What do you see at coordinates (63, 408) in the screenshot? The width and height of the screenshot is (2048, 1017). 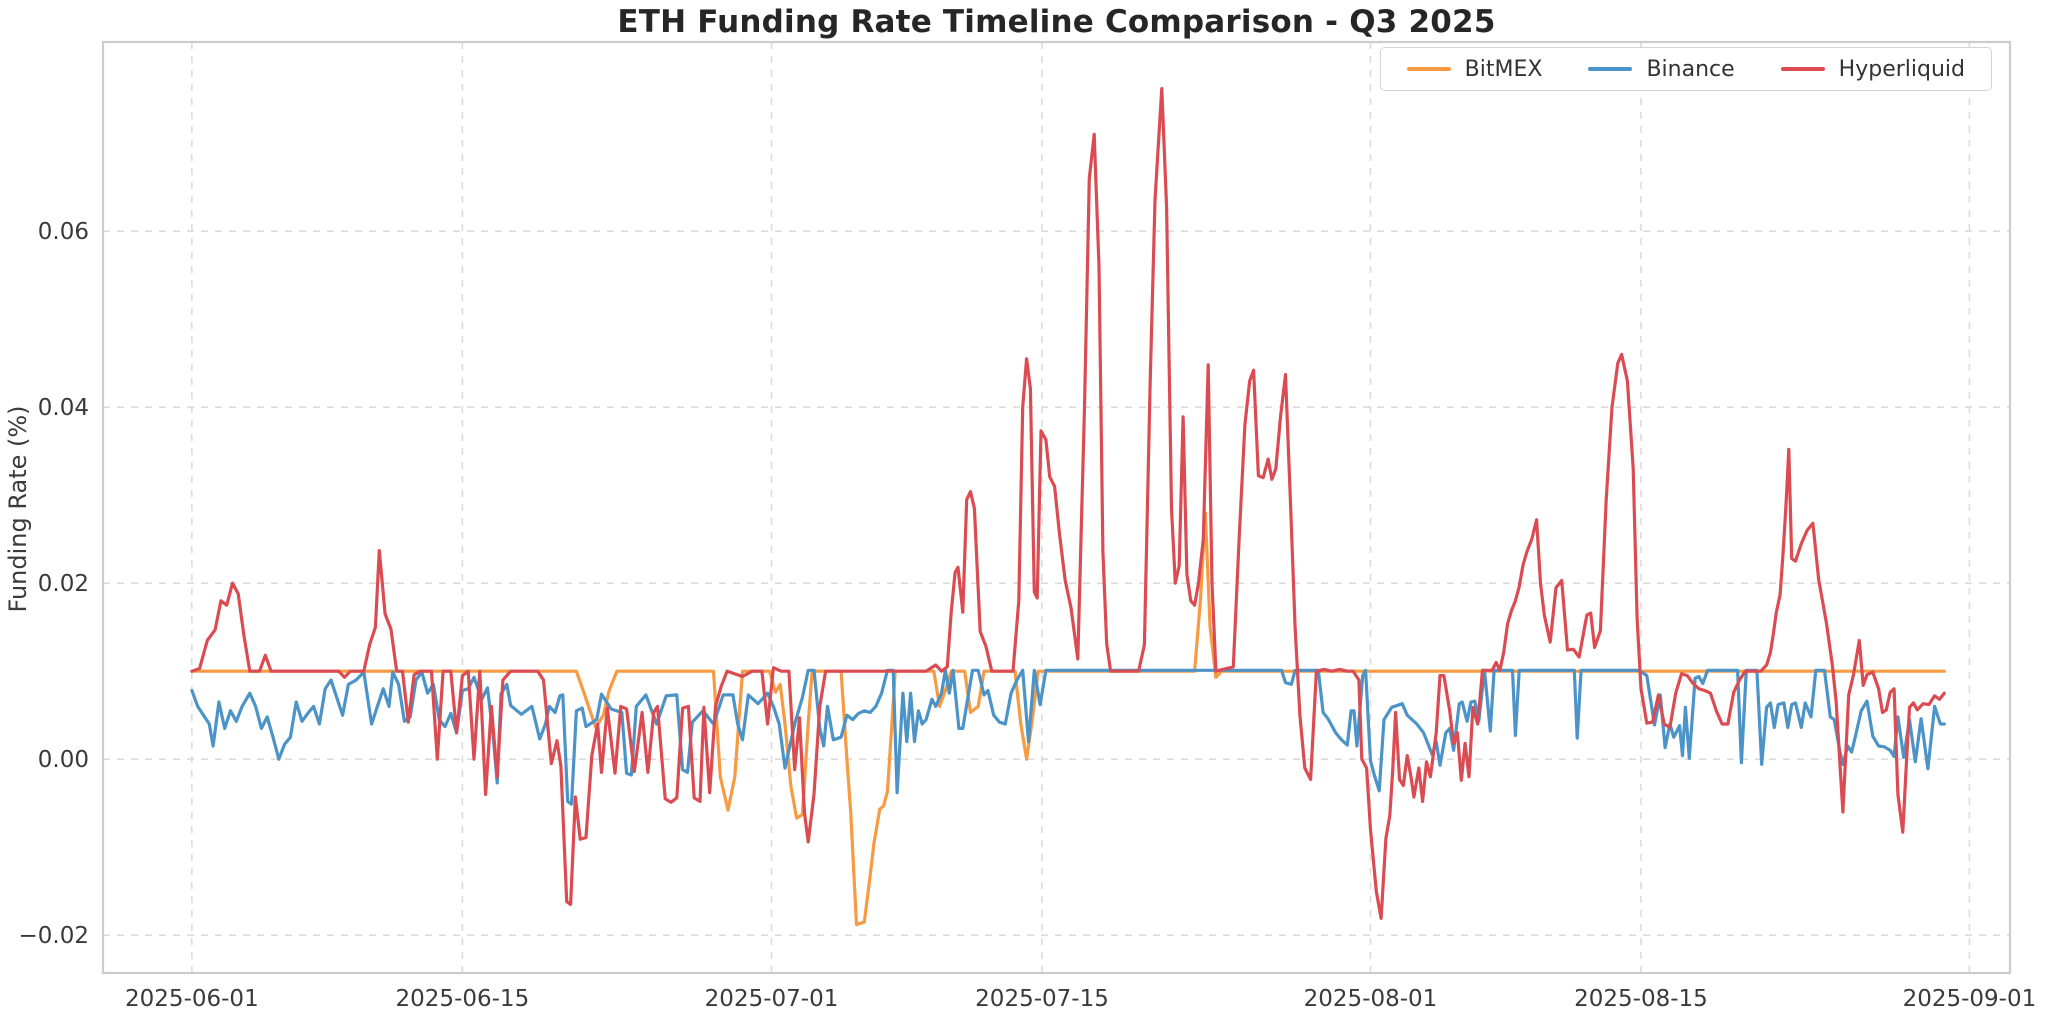 I see `y-tick-label: 0.04` at bounding box center [63, 408].